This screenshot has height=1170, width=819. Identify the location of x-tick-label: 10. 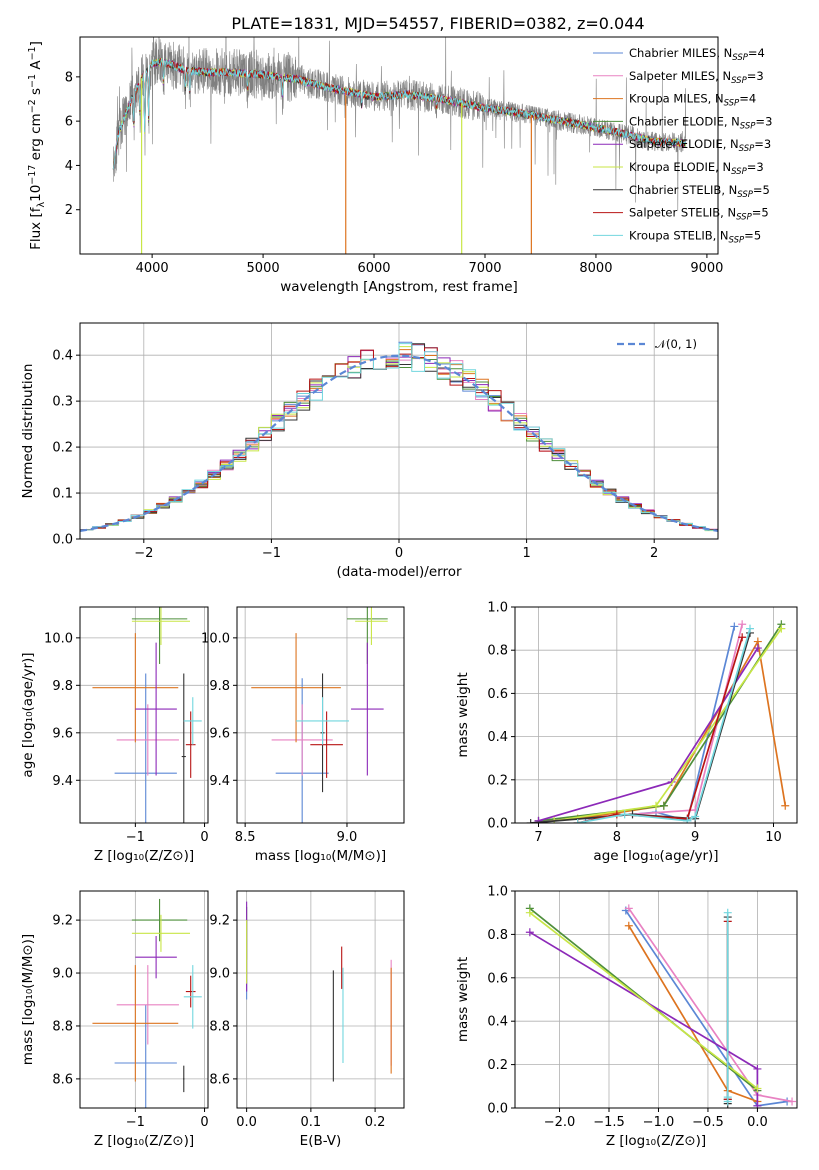
(773, 837).